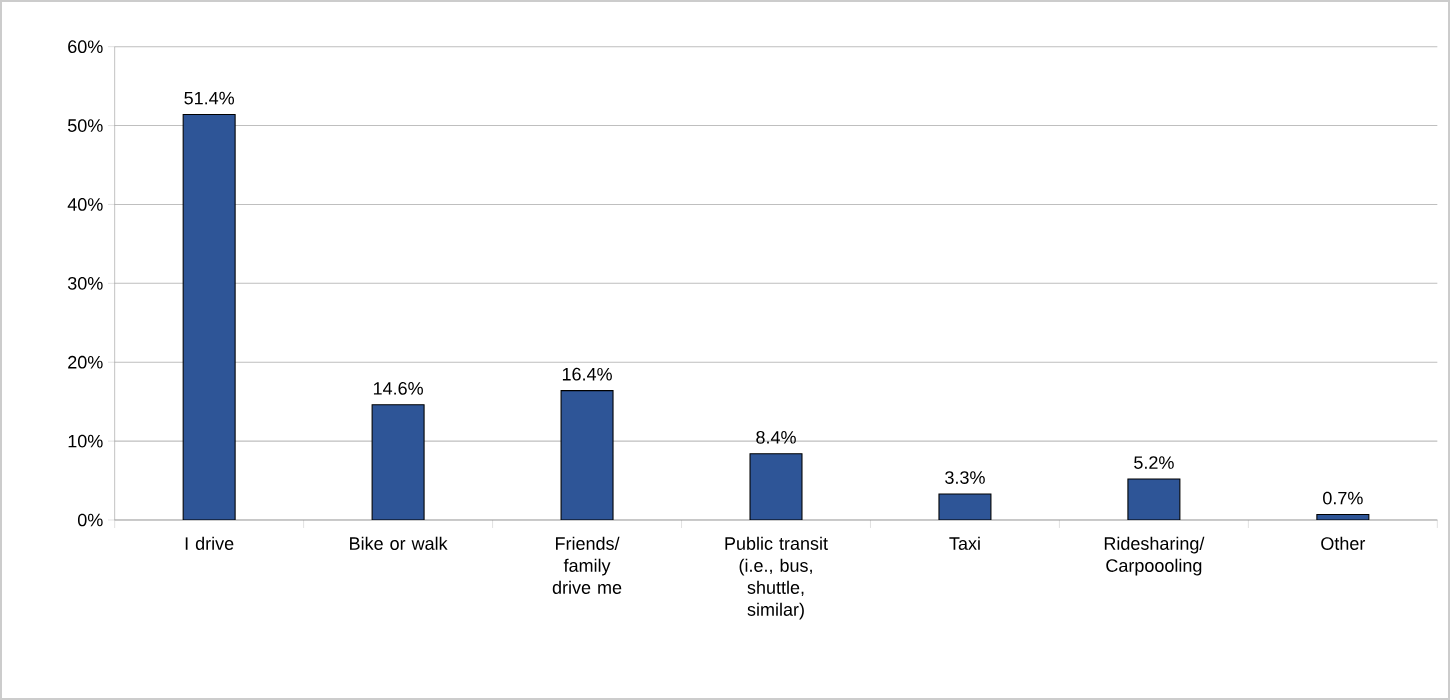  I want to click on data-label: 3.3%, so click(965, 477).